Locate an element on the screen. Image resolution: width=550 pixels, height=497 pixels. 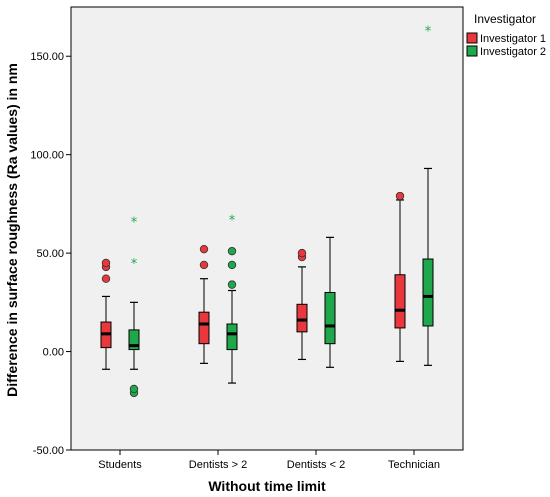
x-tick-label: Students is located at coordinates (120, 465).